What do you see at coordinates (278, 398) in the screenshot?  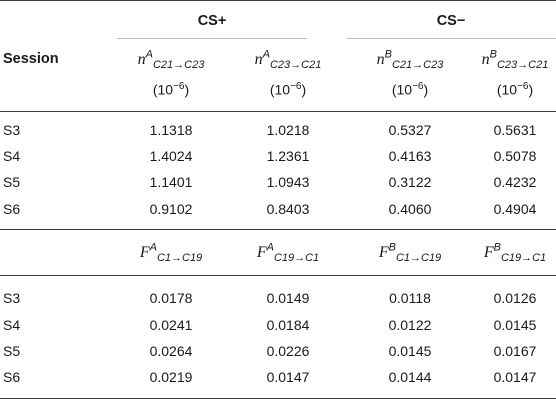 I see `bottom-rule` at bounding box center [278, 398].